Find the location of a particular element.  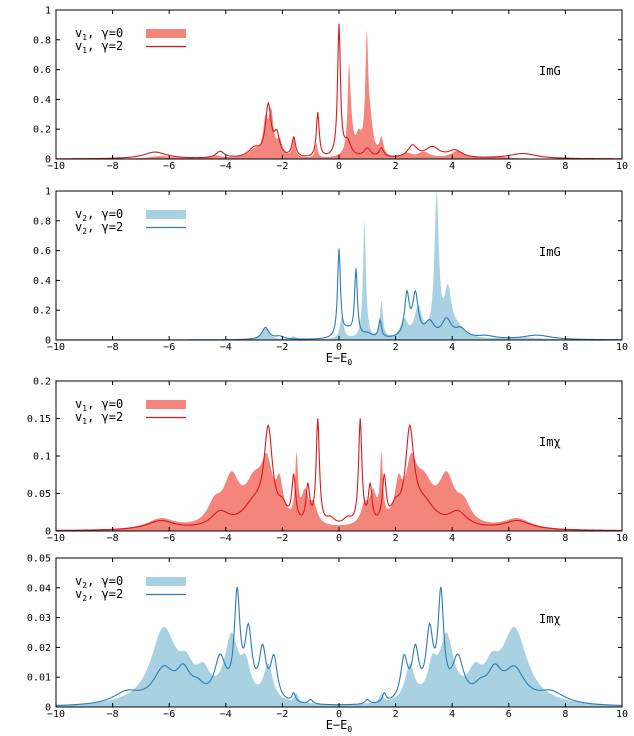

y-tick-label: 0.02 is located at coordinates (39, 648).